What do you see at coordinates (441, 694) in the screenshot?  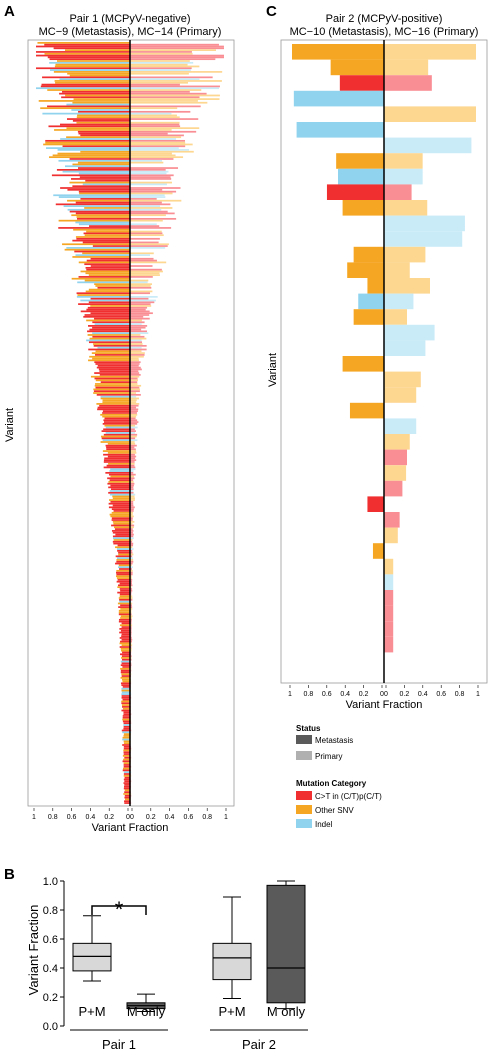 I see `pair2-tick-label-right: 0.6` at bounding box center [441, 694].